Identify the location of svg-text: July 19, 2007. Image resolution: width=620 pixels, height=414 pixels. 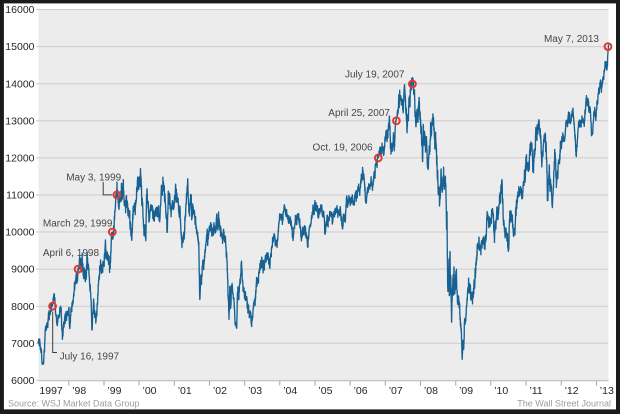
(375, 75).